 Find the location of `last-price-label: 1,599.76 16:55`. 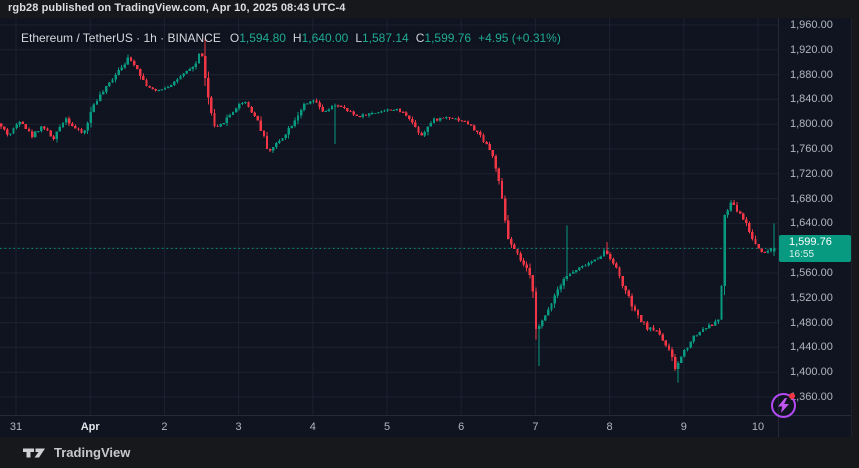

last-price-label: 1,599.76 16:55 is located at coordinates (815, 248).